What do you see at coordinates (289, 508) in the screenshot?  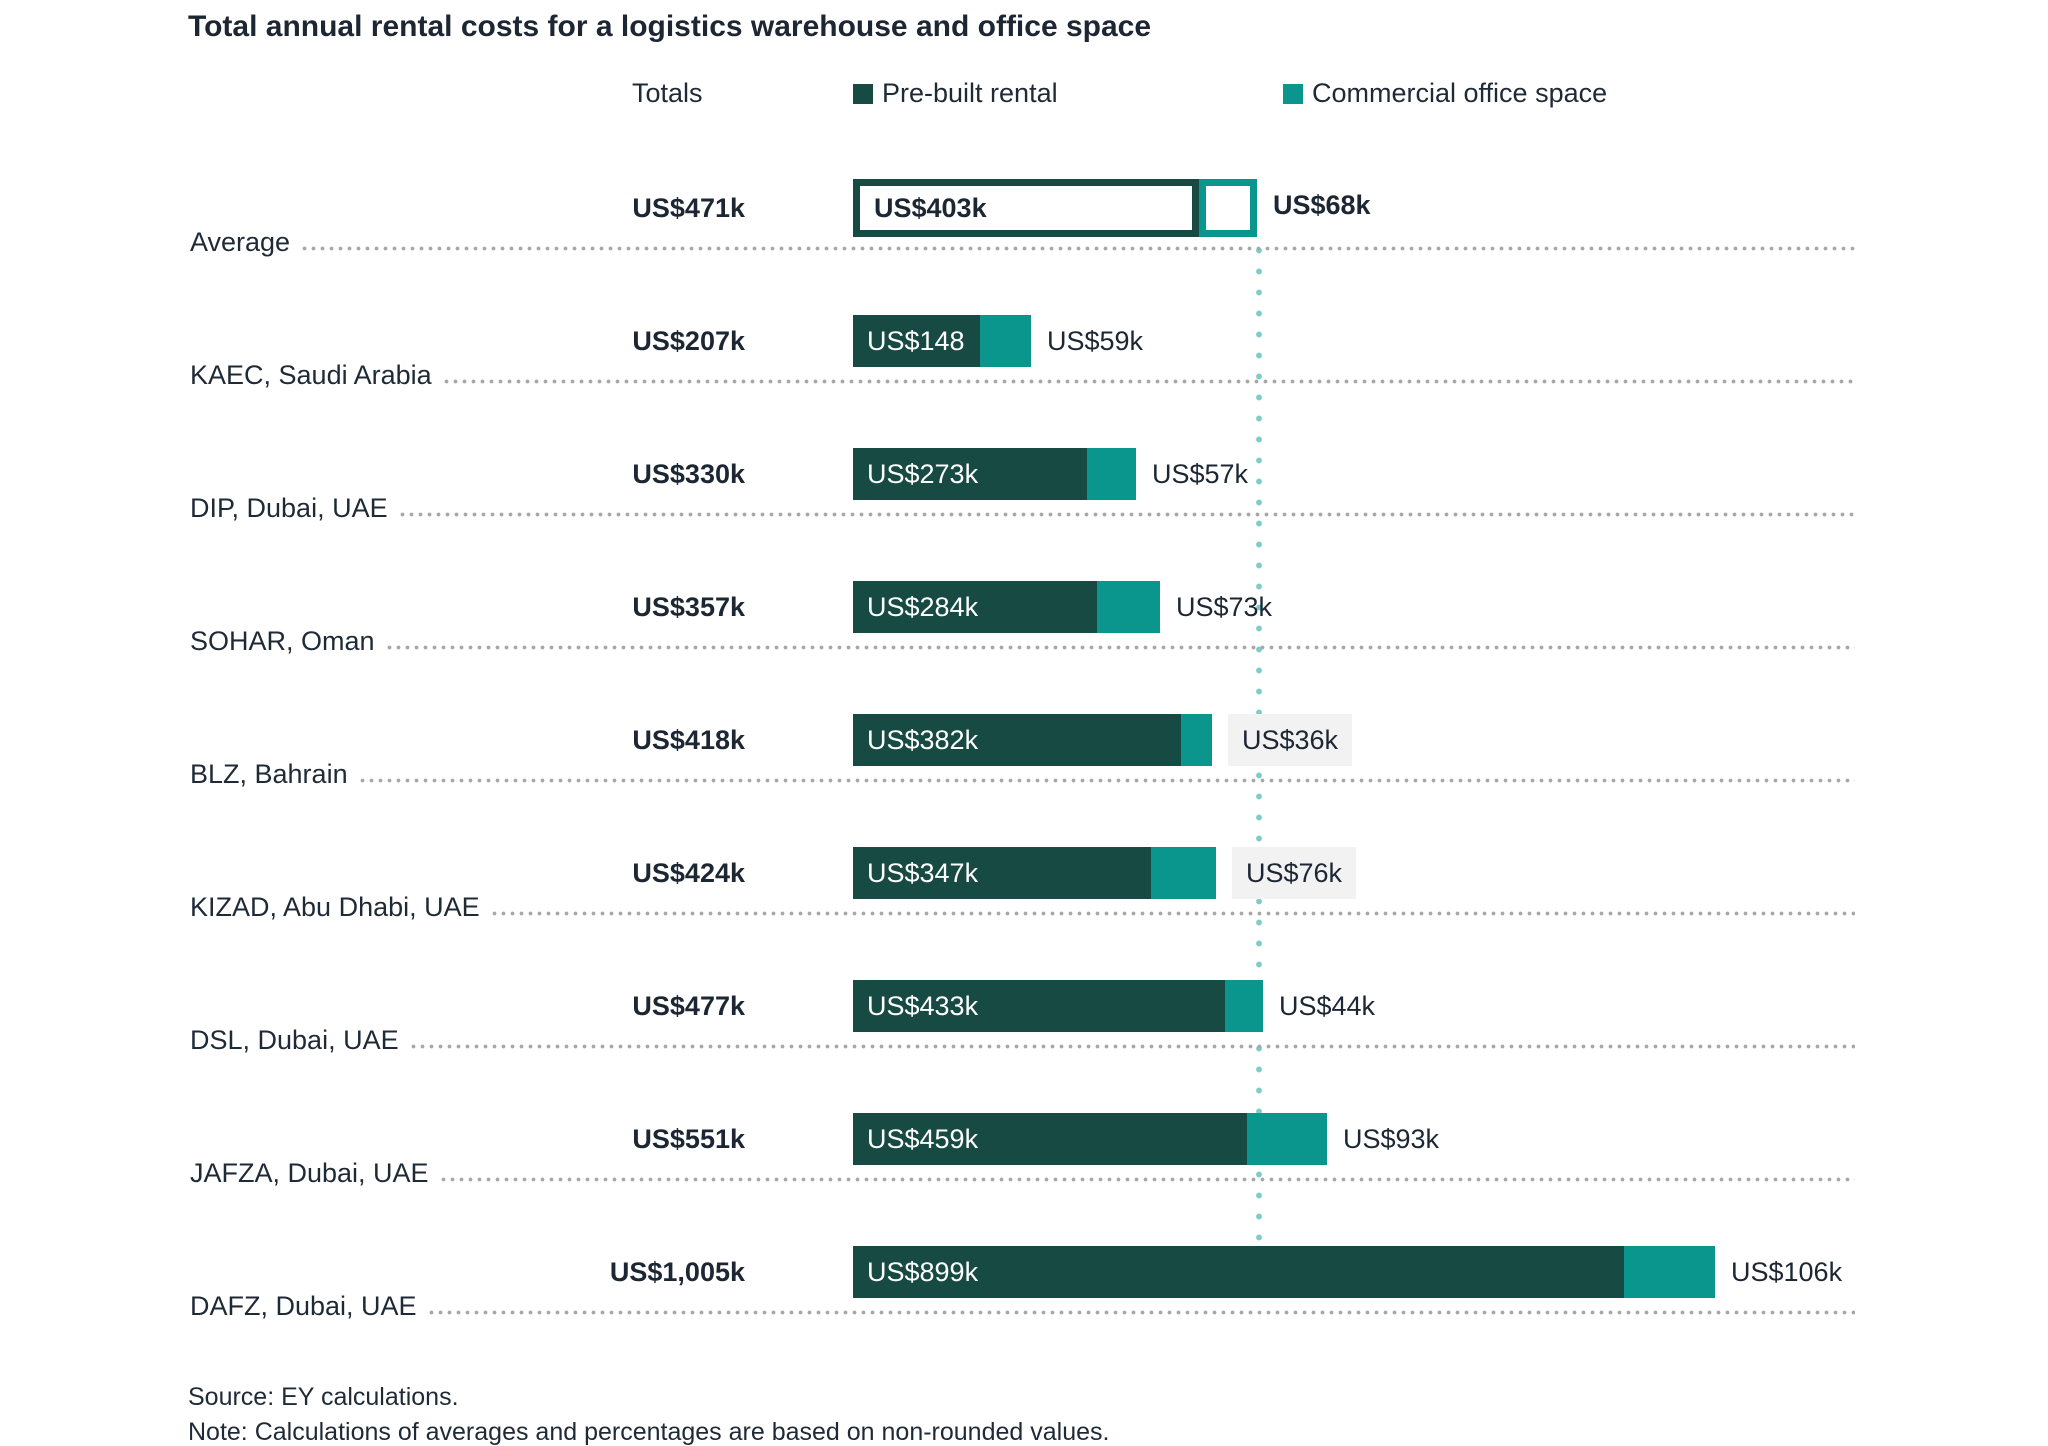 I see `row-label: DIP, Dubai, UAE` at bounding box center [289, 508].